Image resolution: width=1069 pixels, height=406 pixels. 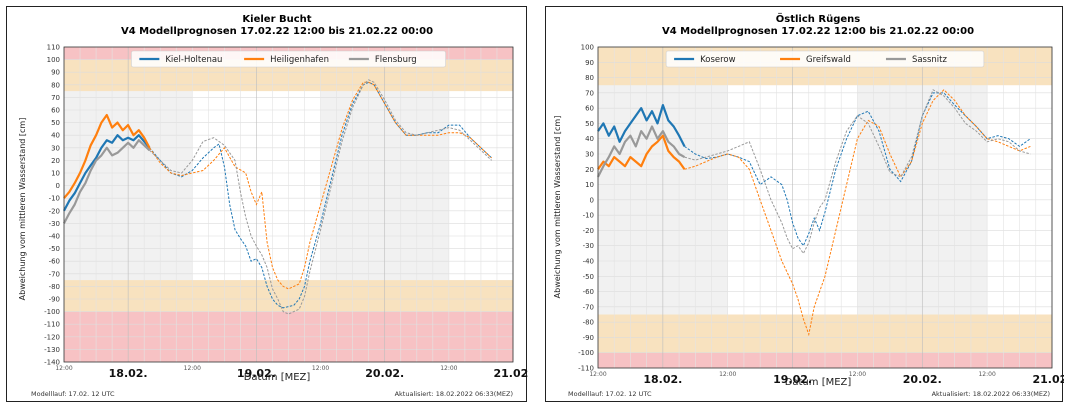 I want to click on legend-label: Flensburg, so click(x=396, y=60).